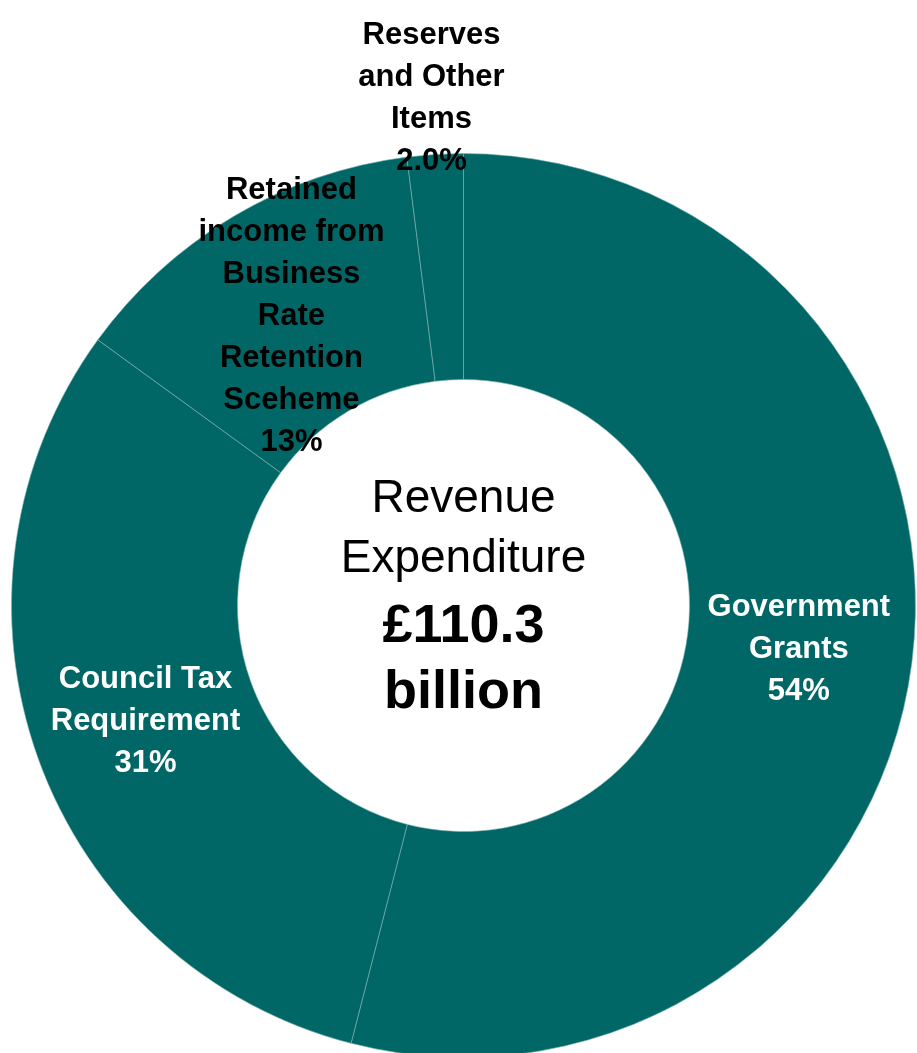  What do you see at coordinates (145, 699) in the screenshot?
I see `slice-label: Council Tax Requirement` at bounding box center [145, 699].